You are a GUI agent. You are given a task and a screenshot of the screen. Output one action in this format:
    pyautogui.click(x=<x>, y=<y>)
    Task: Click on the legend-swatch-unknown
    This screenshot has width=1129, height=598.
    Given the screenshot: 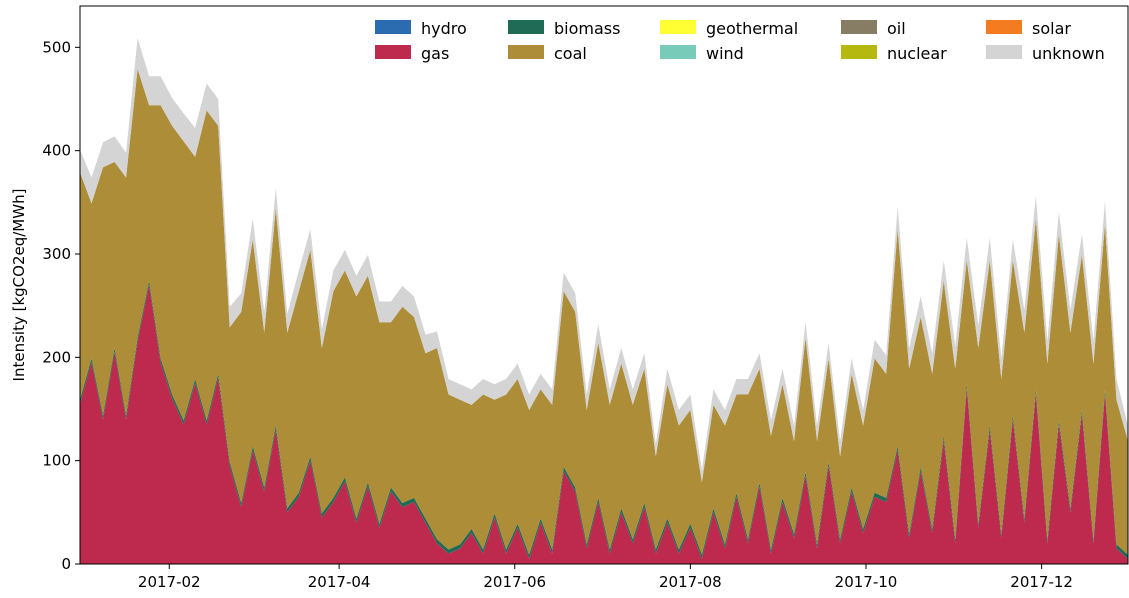 What is the action you would take?
    pyautogui.click(x=1004, y=52)
    